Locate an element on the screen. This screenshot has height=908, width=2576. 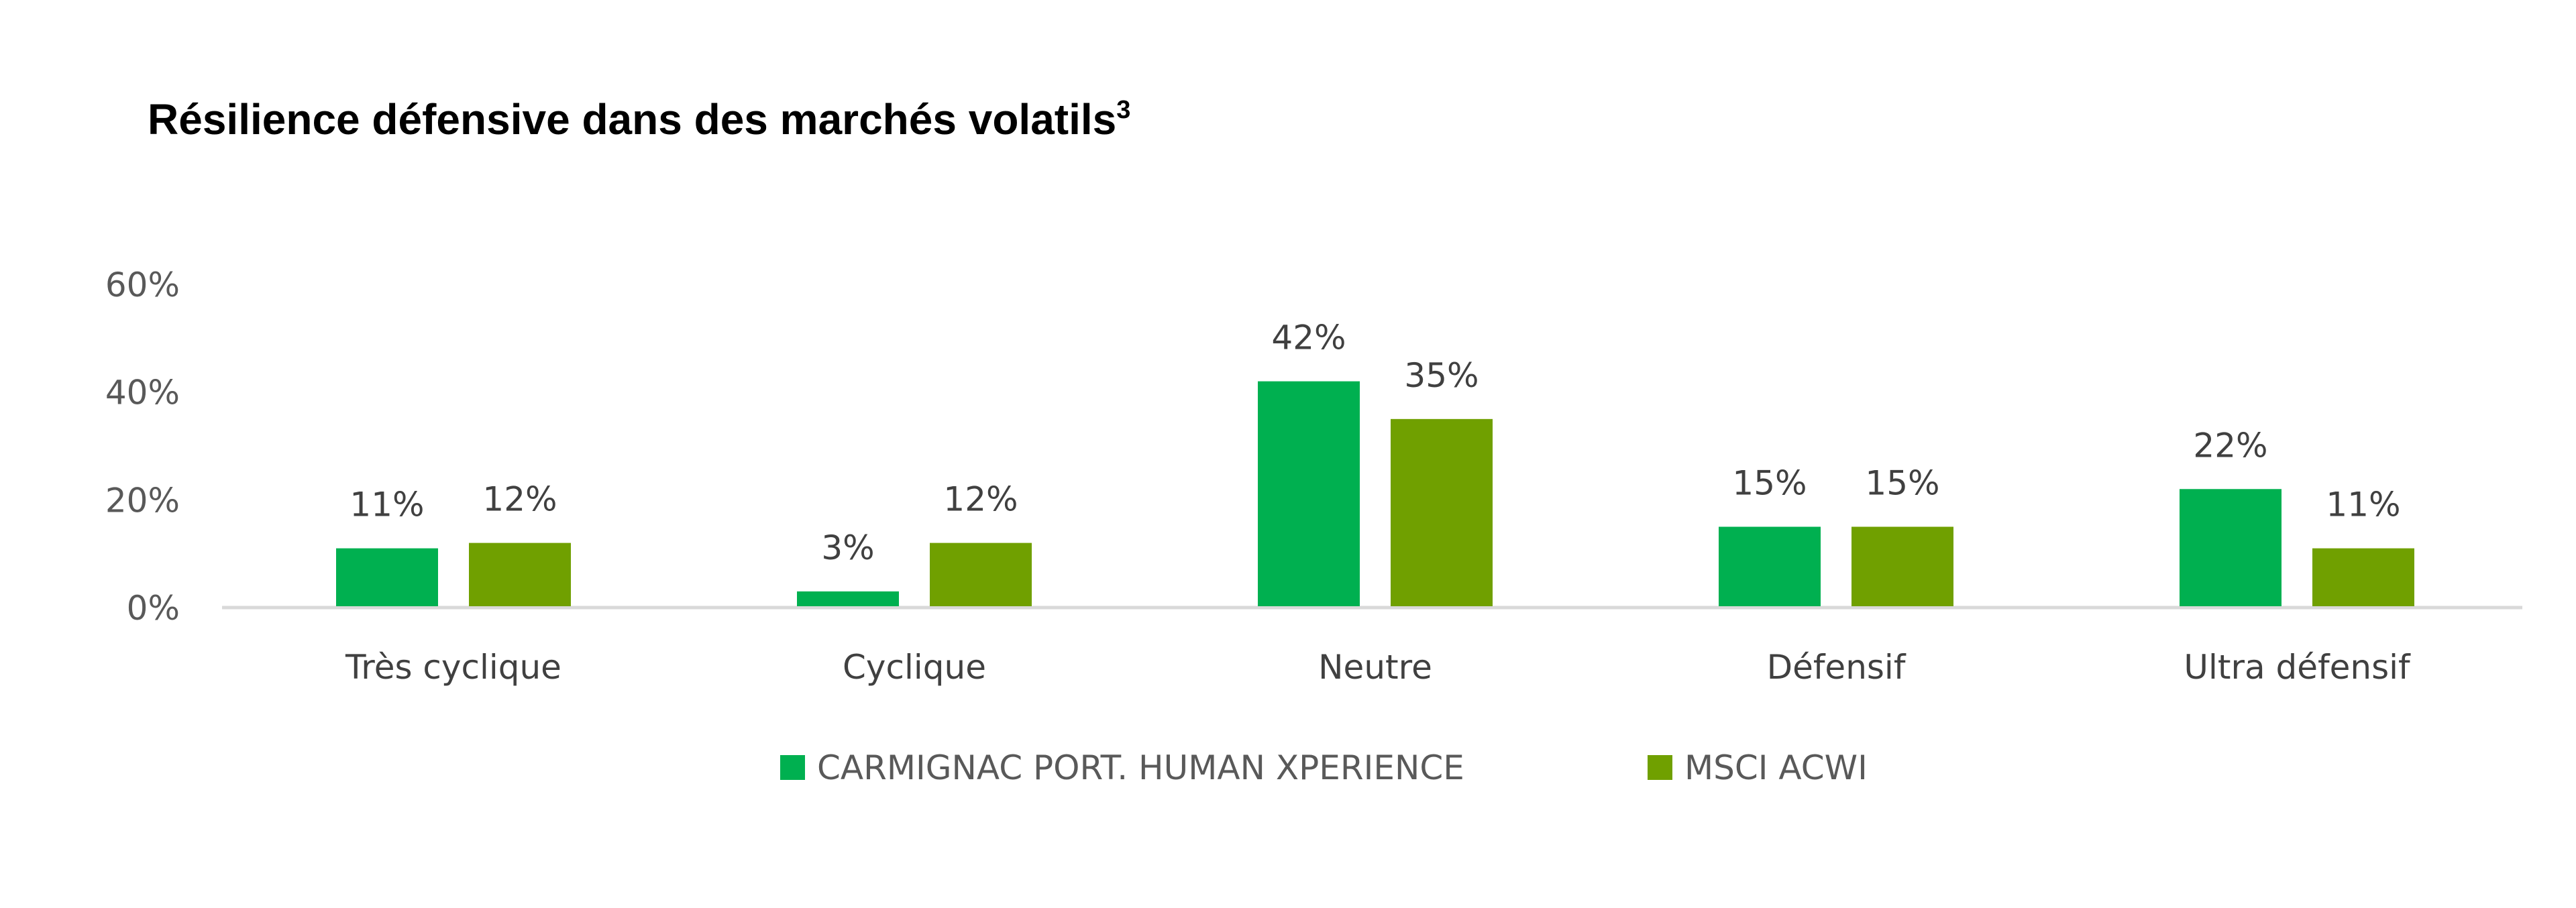
y-tick-label: 20% is located at coordinates (142, 500).